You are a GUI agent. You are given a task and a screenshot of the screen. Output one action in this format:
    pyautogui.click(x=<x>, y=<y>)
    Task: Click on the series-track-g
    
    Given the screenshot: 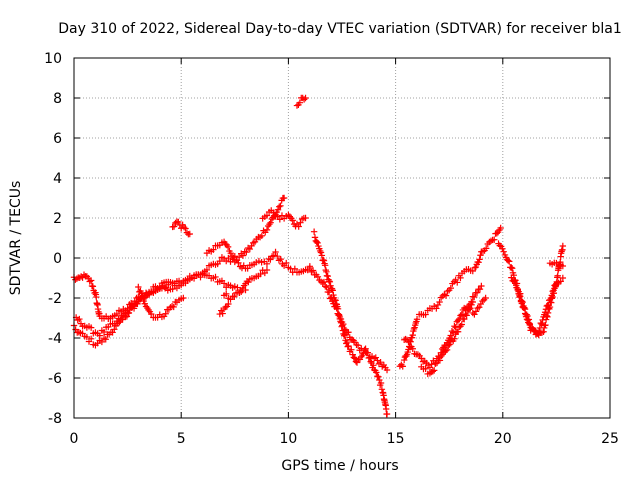 What is the action you would take?
    pyautogui.click(x=245, y=284)
    